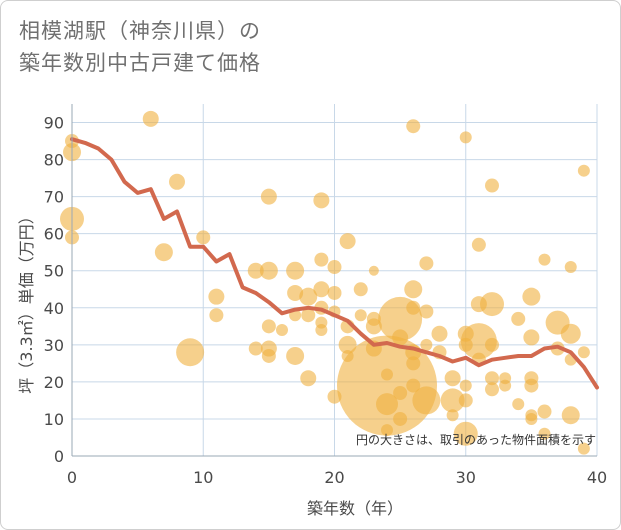 The width and height of the screenshot is (621, 530). What do you see at coordinates (334, 477) in the screenshot?
I see `x-tick-label: 20` at bounding box center [334, 477].